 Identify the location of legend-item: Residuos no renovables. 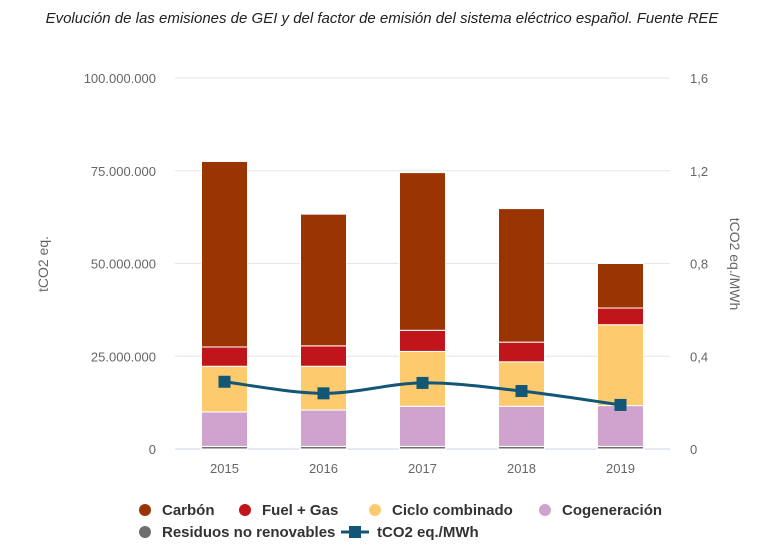
(237, 532).